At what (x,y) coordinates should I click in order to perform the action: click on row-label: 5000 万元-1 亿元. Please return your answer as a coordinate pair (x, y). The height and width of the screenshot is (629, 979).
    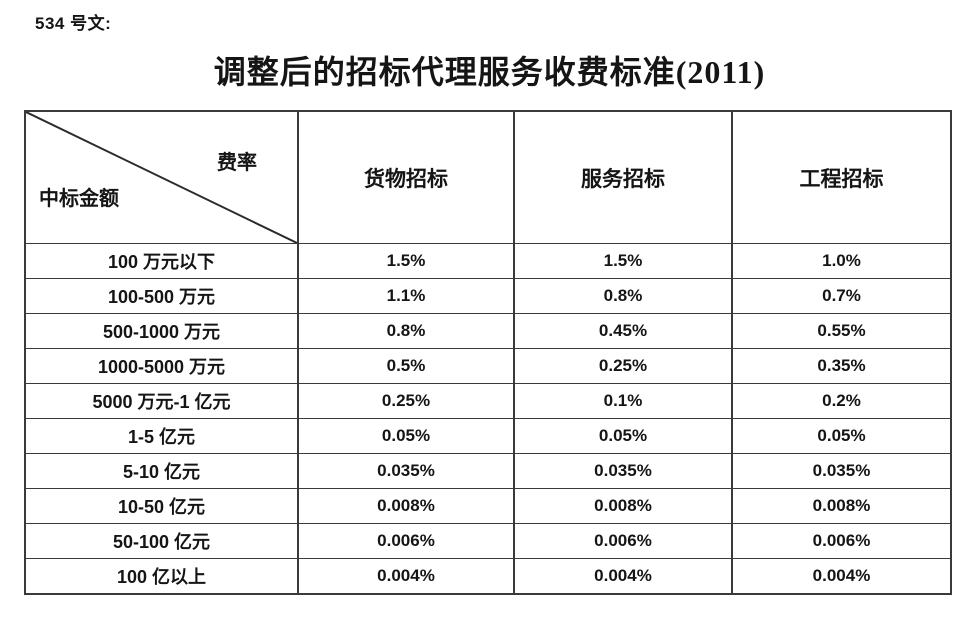
    Looking at the image, I should click on (161, 401).